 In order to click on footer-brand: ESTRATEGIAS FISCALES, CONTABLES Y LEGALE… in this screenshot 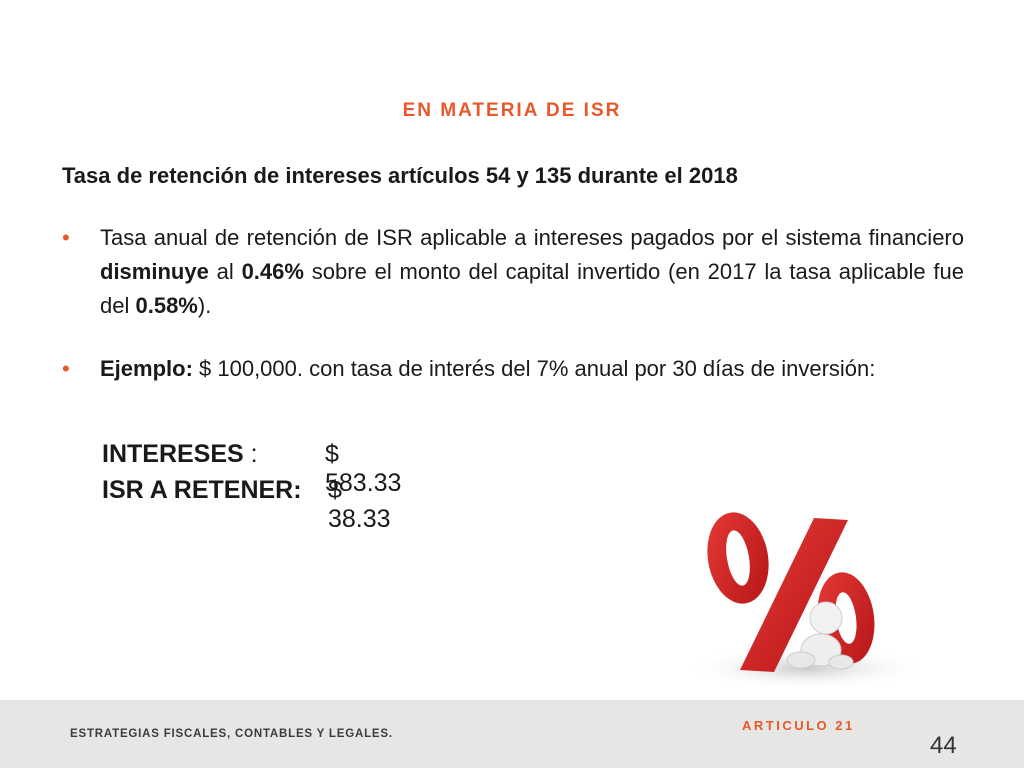, I will do `click(231, 734)`.